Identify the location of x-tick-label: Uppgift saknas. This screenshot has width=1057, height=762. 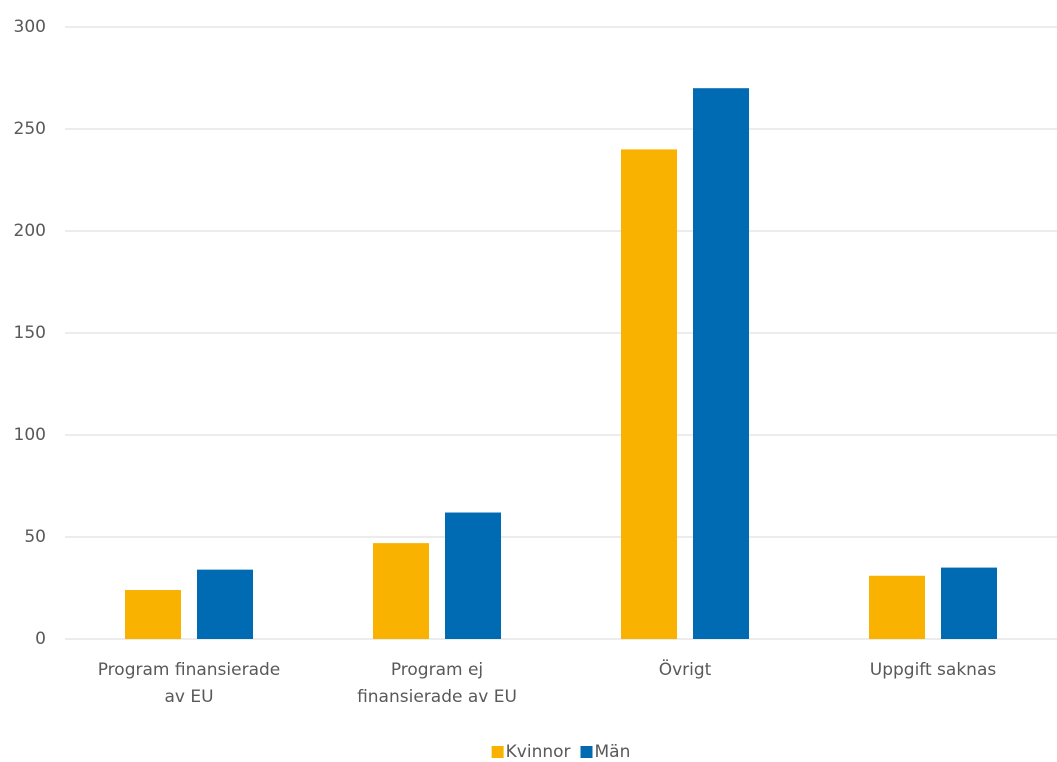
(933, 670).